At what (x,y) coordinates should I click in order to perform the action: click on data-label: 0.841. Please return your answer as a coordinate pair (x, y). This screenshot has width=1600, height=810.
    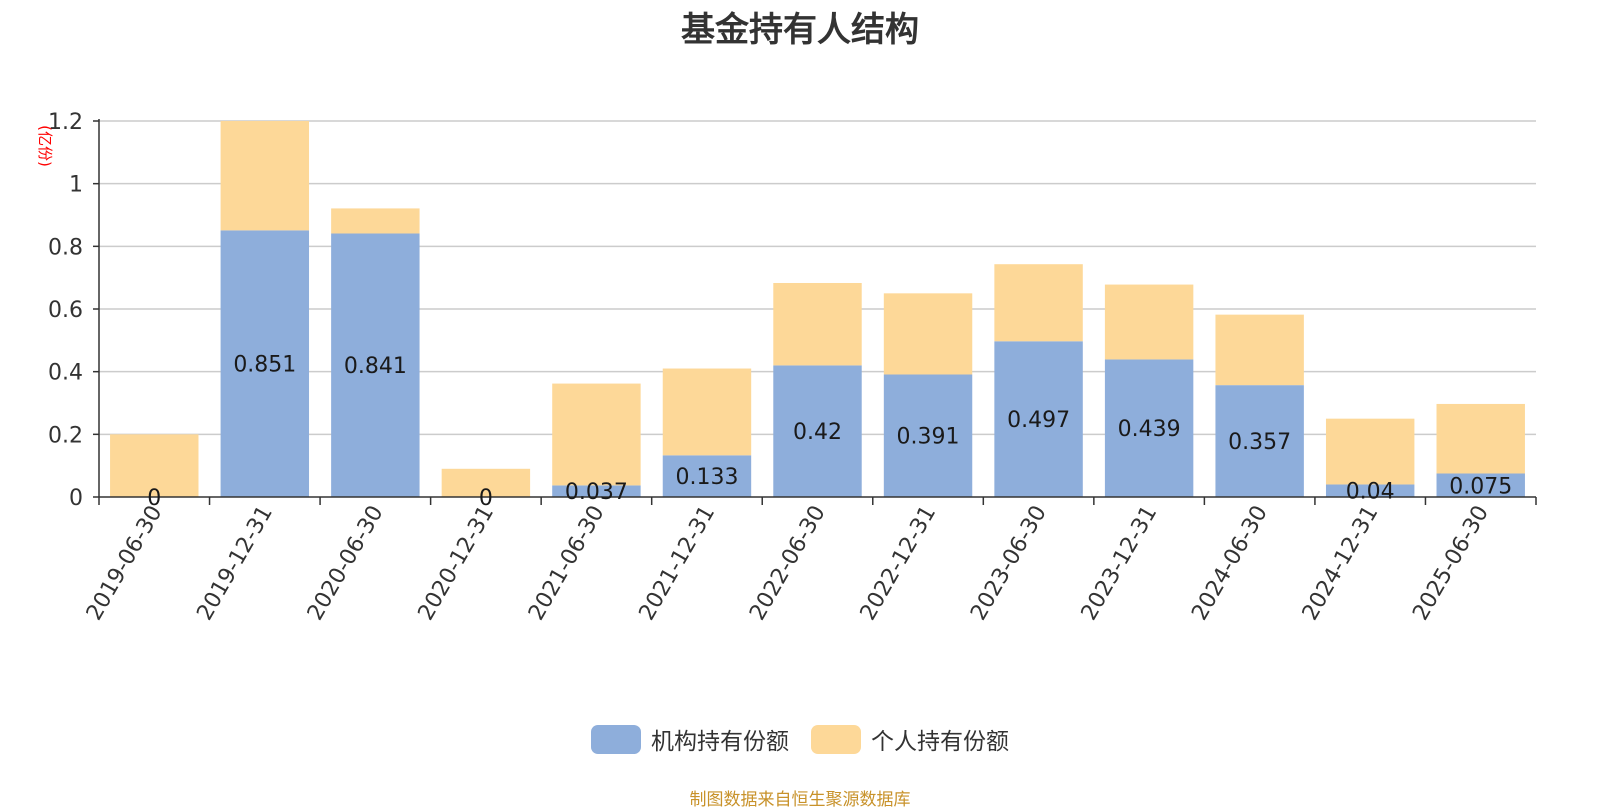
    Looking at the image, I should click on (375, 366).